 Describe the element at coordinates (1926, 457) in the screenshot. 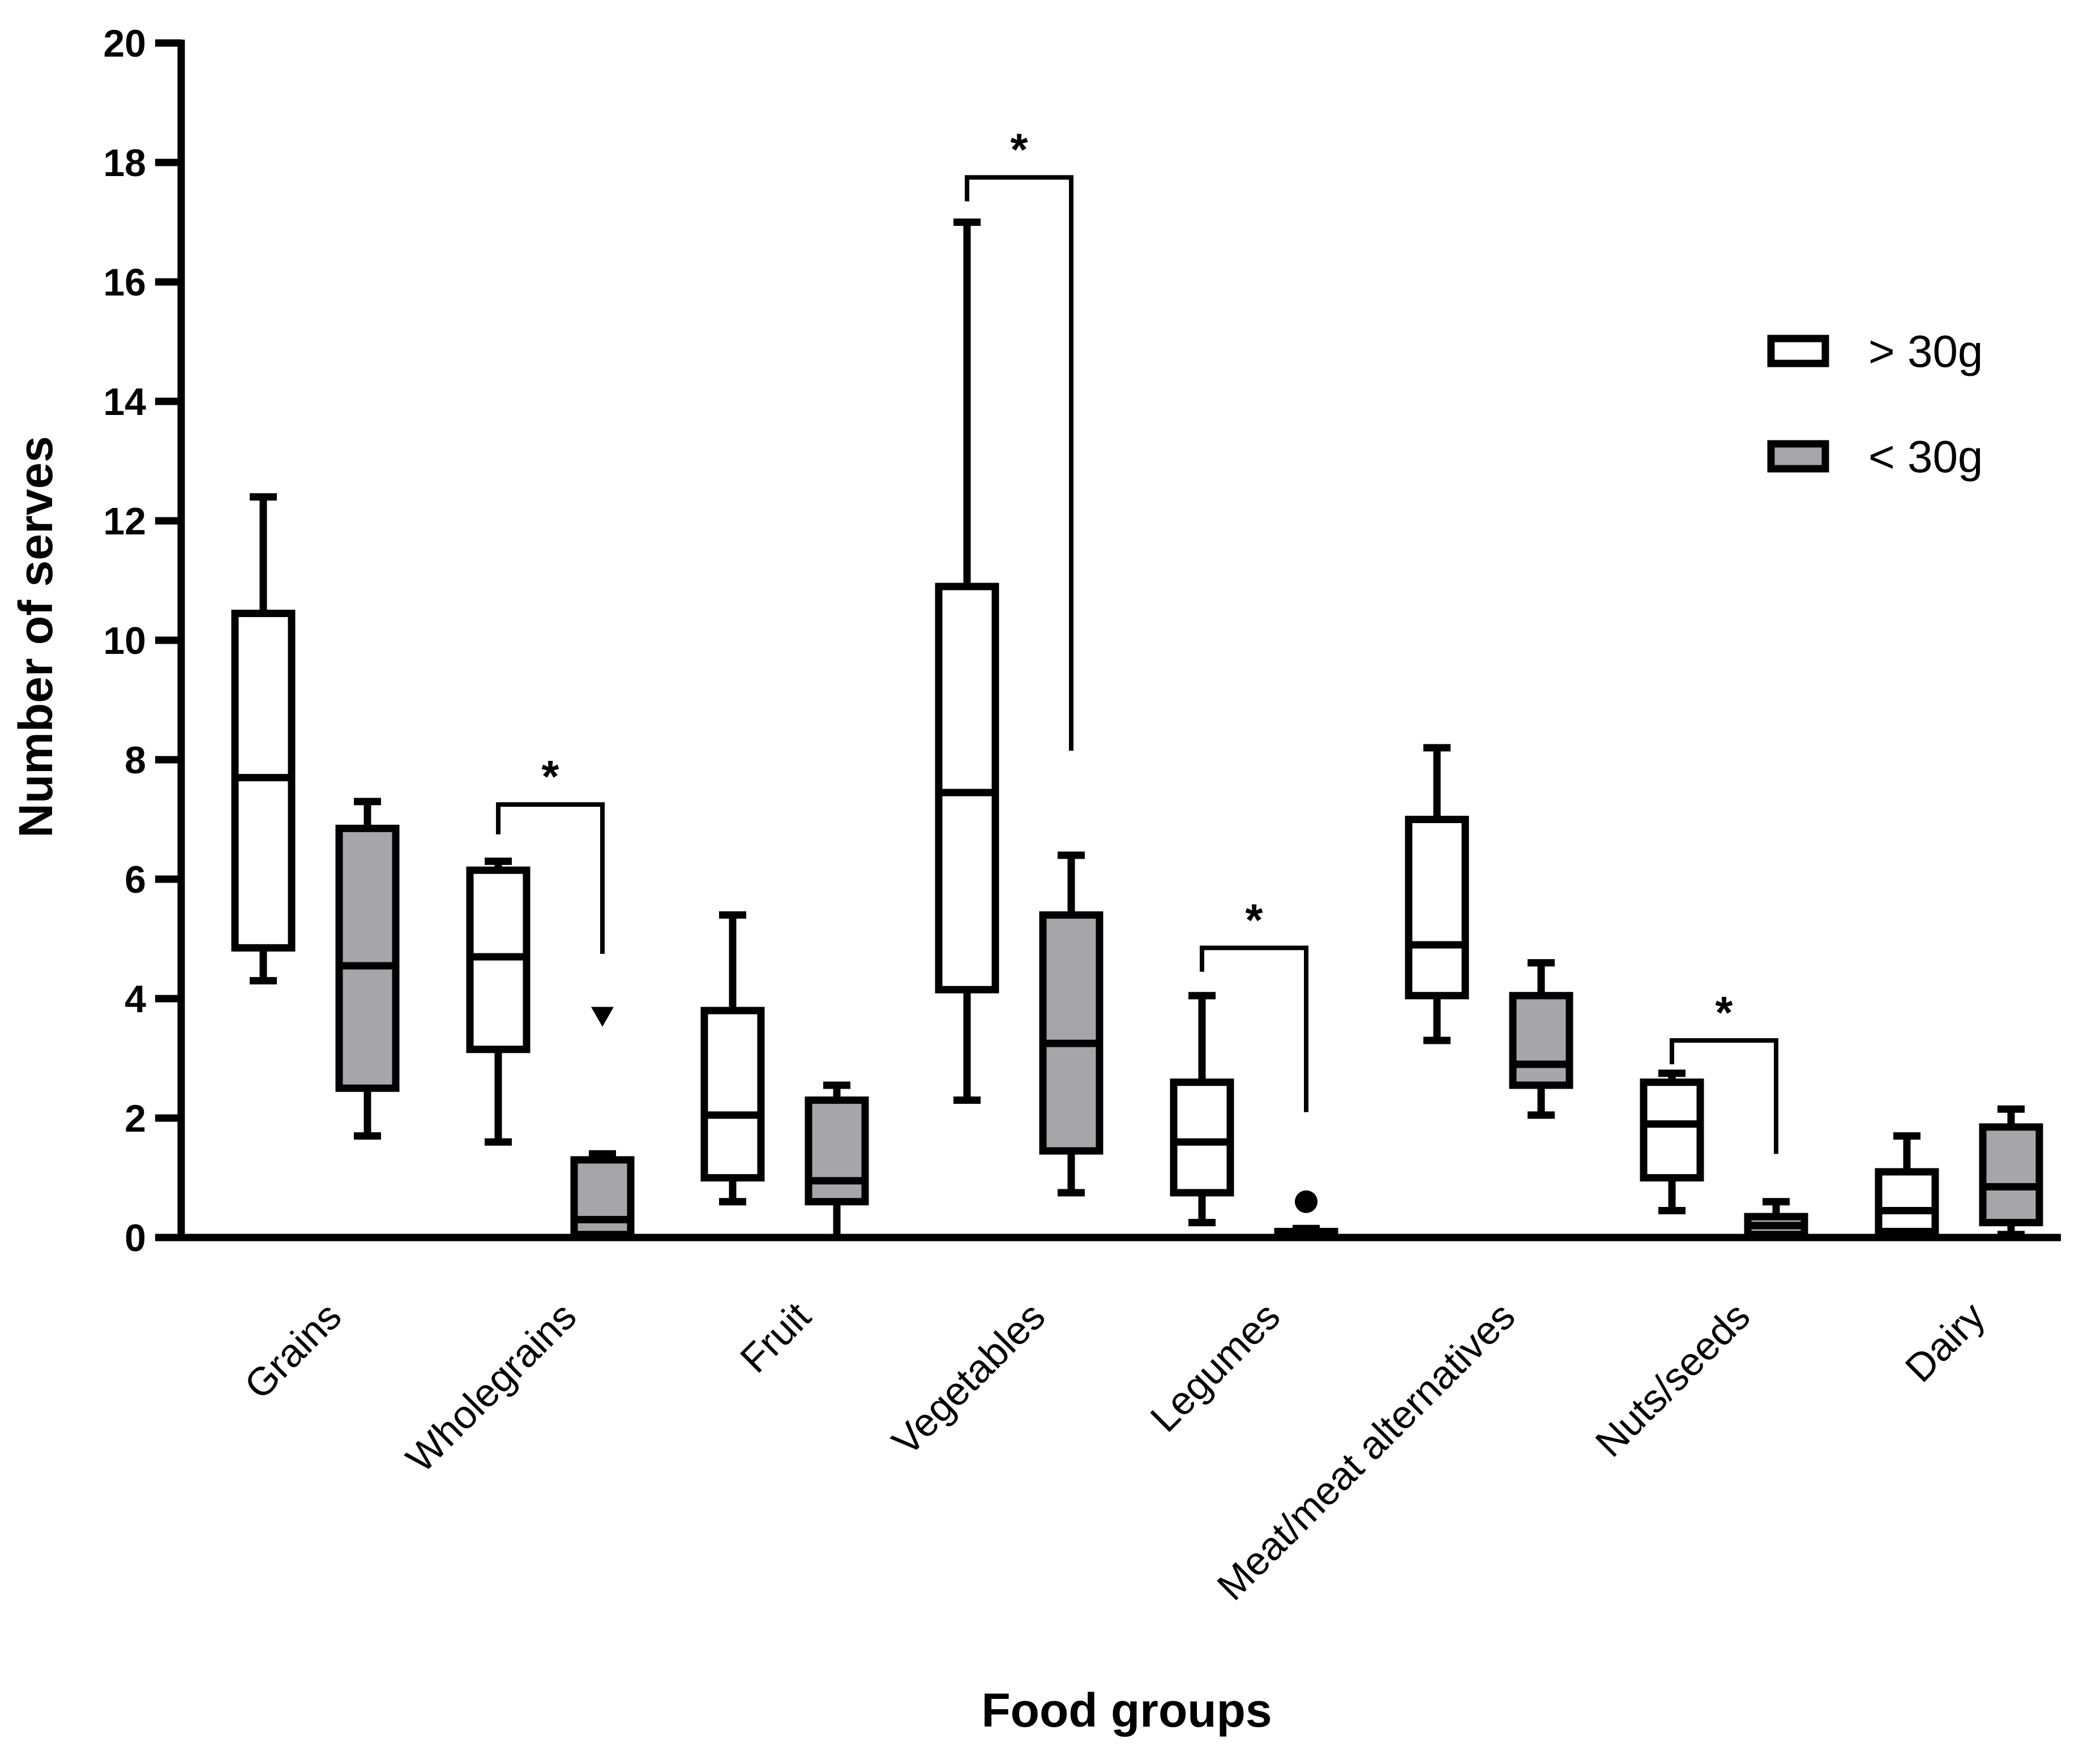

I see `legend-label: < 30g` at that location.